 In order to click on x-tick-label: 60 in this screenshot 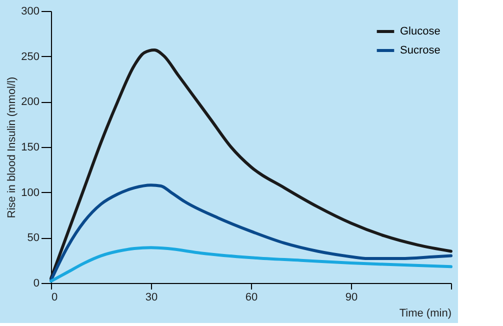, I will do `click(251, 298)`.